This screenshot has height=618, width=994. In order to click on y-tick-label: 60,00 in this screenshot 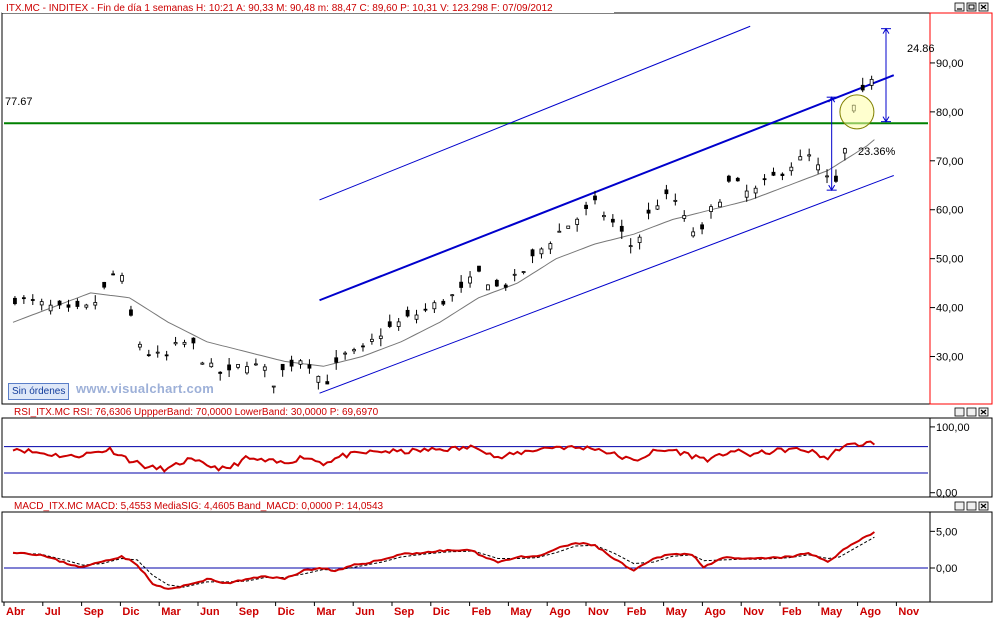, I will do `click(950, 211)`.